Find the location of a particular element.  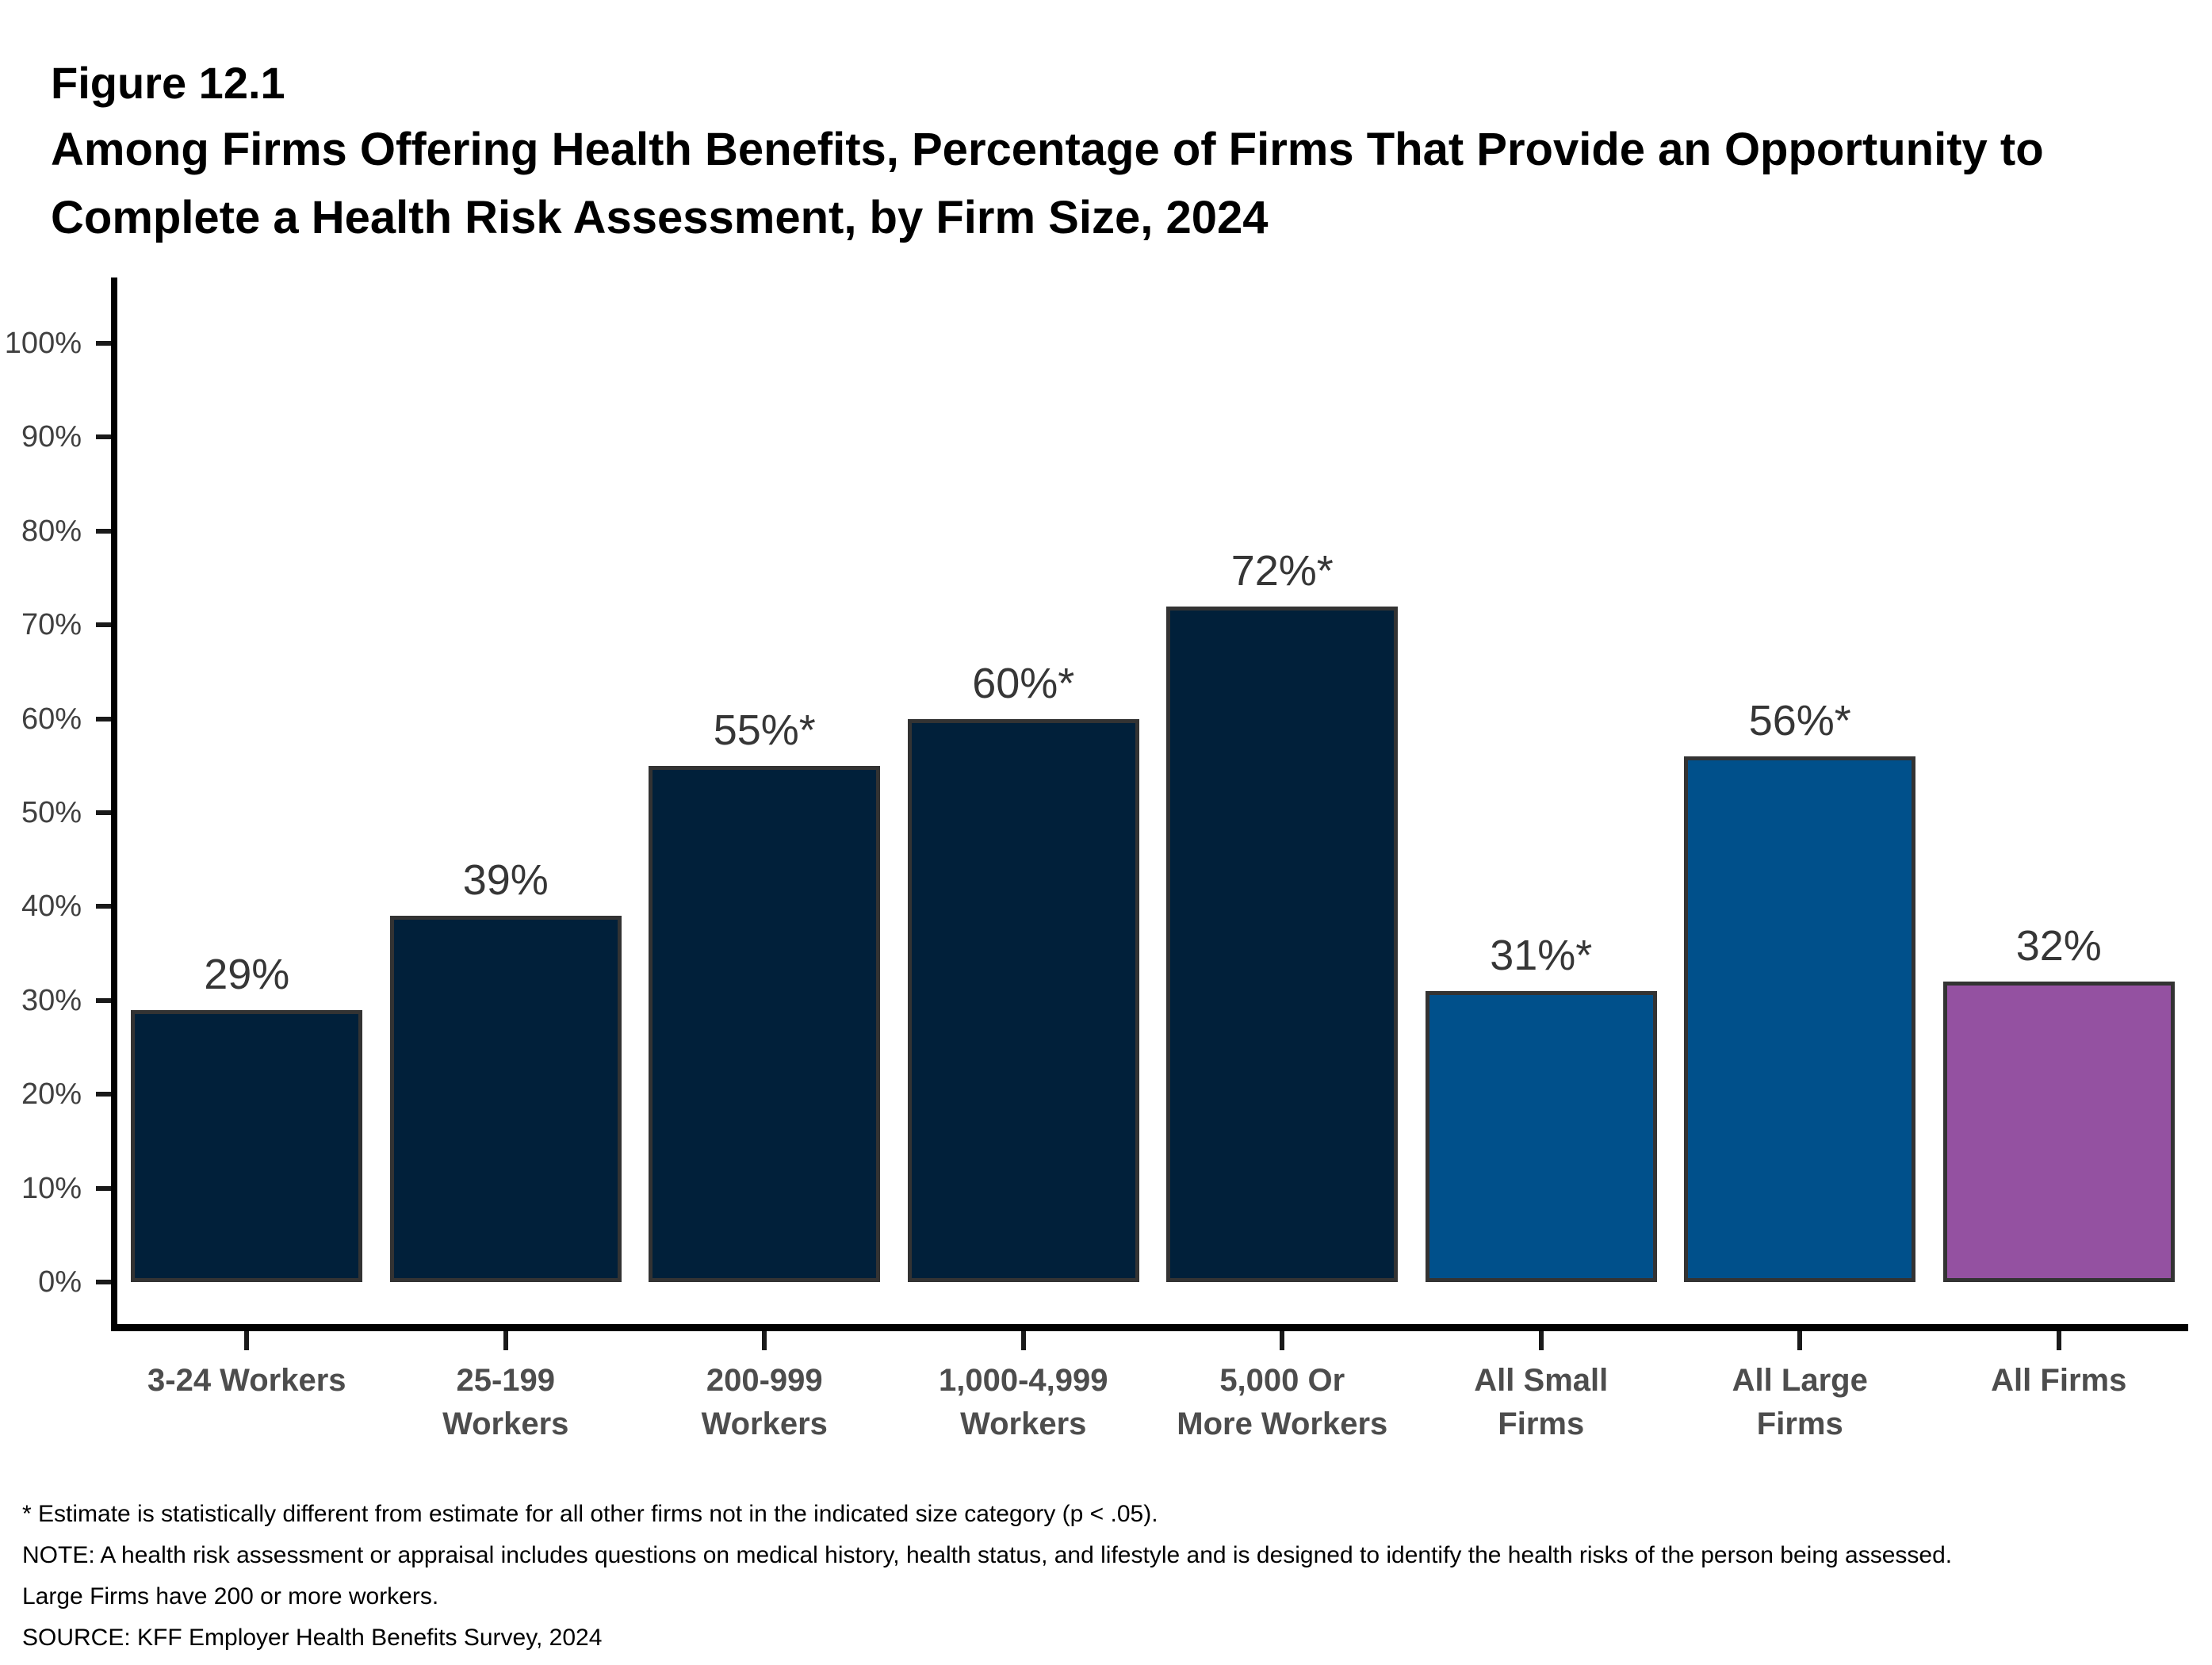

bar-slot: 72%* 5,000 Or More Workers is located at coordinates (1282, 859).